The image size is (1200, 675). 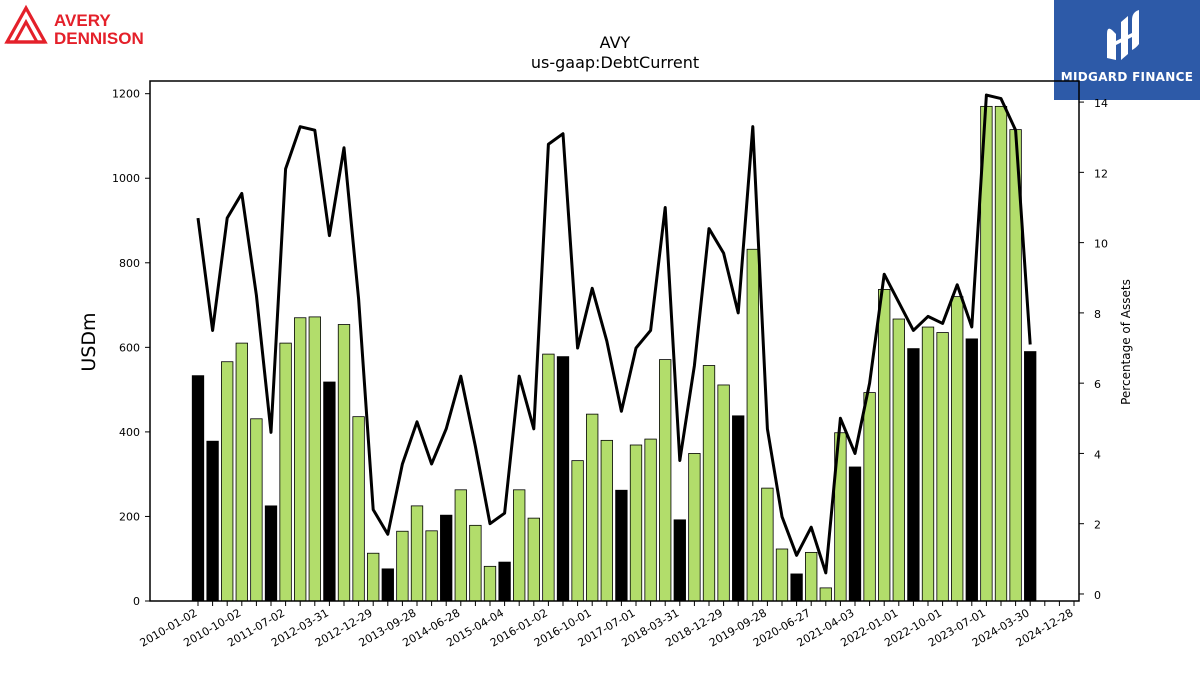 I want to click on avery-logo-mark-icon, so click(x=26, y=24).